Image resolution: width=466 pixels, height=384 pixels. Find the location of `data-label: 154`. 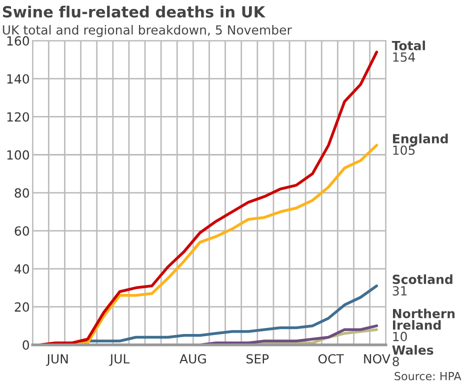

data-label: 154 is located at coordinates (404, 57).